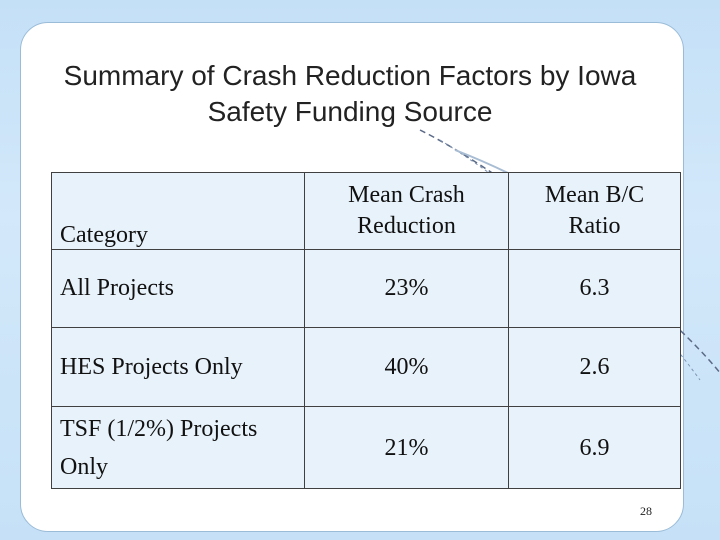  What do you see at coordinates (406, 211) in the screenshot?
I see `header-mean-crash-reduction: Mean Crash Reduction` at bounding box center [406, 211].